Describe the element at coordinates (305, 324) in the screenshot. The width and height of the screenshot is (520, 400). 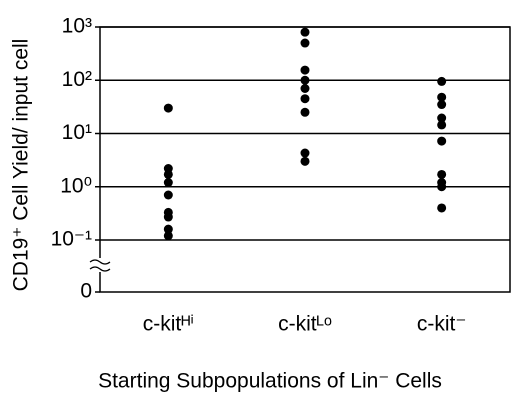
I see `x-tick-label: c-kitᴸᵒ` at that location.